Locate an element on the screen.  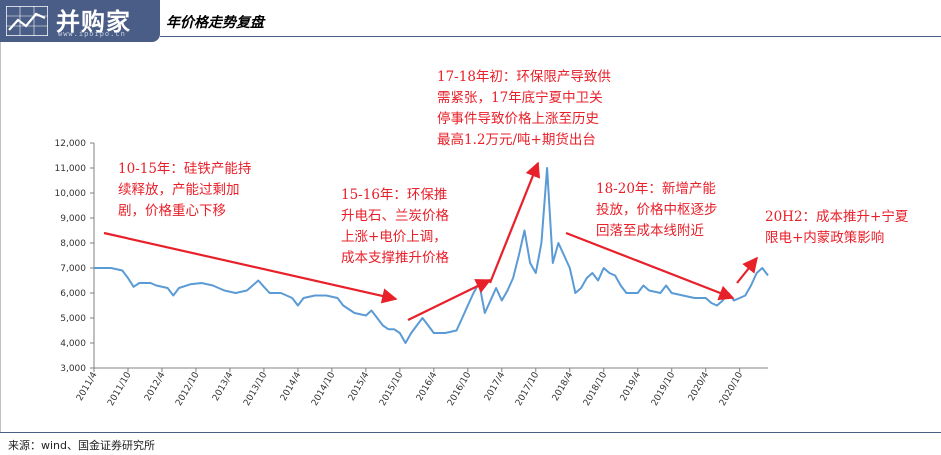
y-tick-label: 10,000 is located at coordinates (71, 194).